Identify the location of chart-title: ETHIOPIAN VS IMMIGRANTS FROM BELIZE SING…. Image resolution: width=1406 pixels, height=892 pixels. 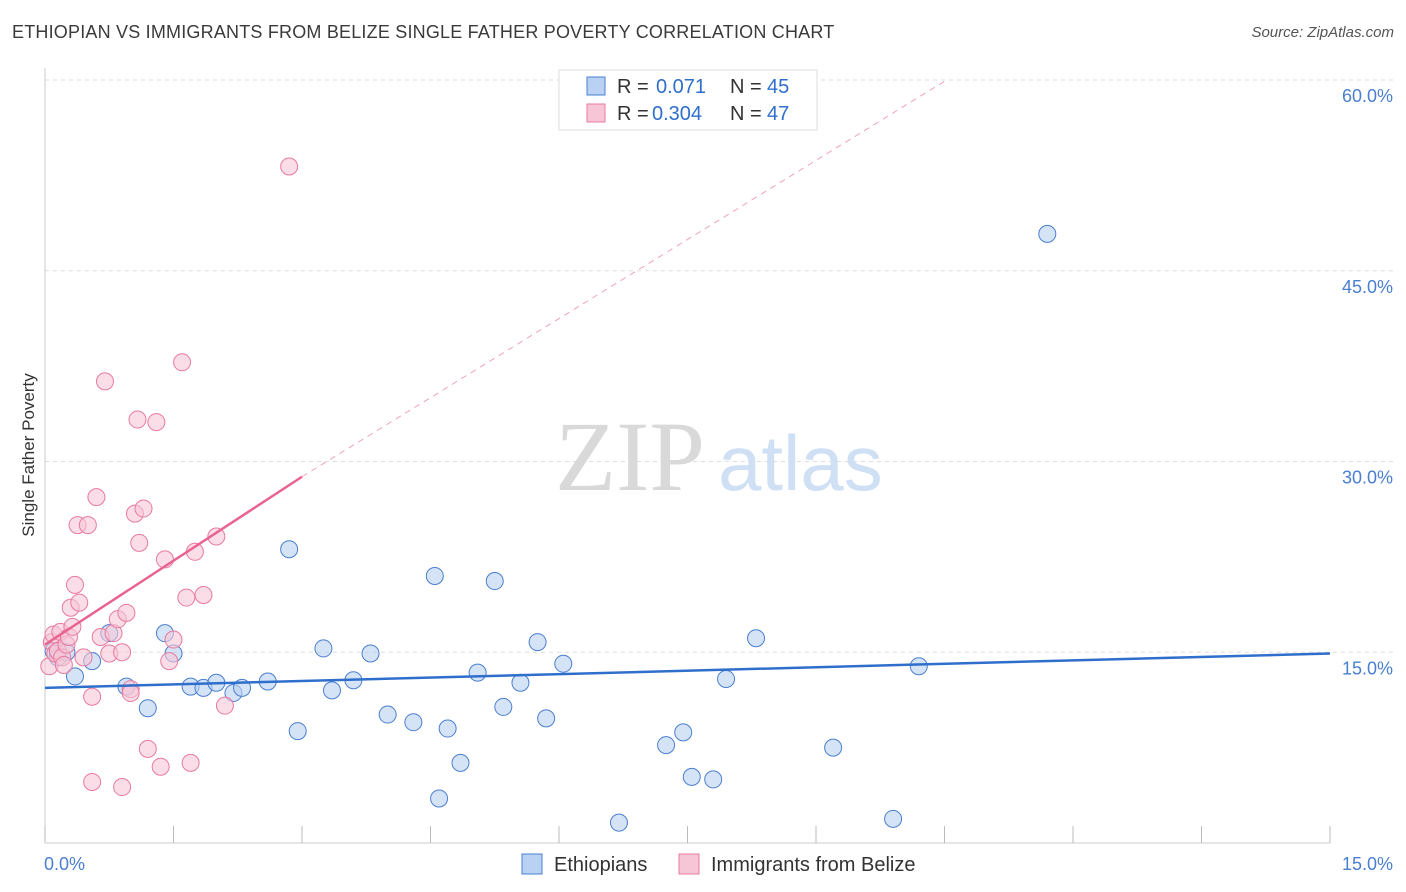
(423, 32).